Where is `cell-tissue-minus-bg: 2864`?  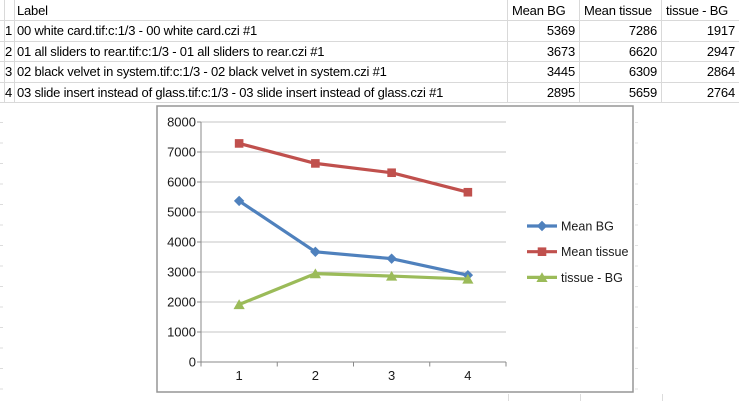
cell-tissue-minus-bg: 2864 is located at coordinates (720, 72).